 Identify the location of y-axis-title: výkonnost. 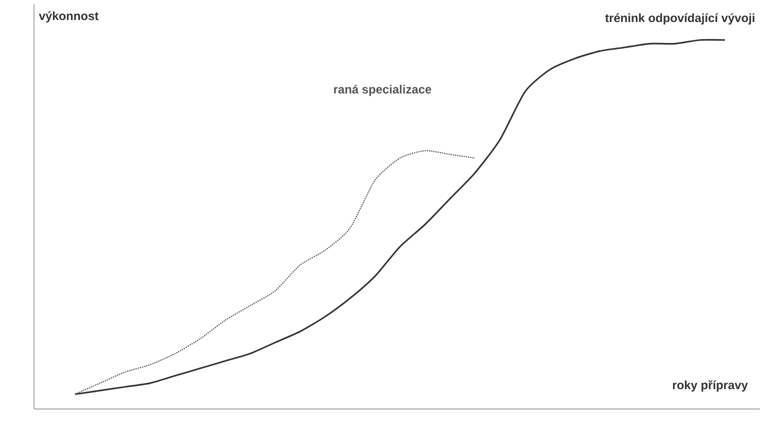
(68, 17).